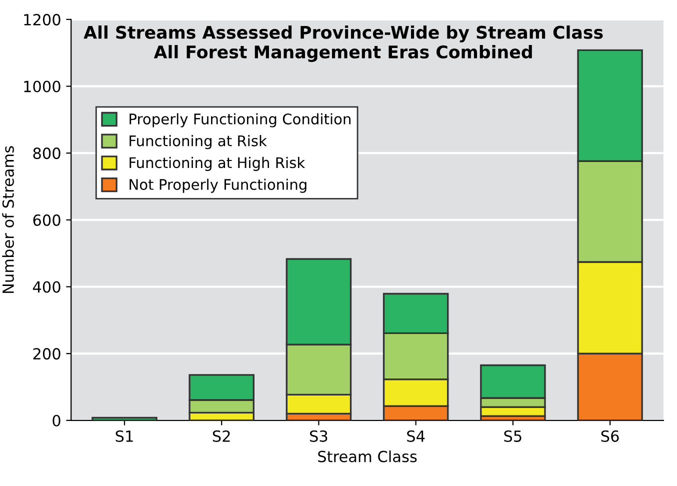 The image size is (677, 486). I want to click on legend-label: Properly Functioning Condition, so click(240, 120).